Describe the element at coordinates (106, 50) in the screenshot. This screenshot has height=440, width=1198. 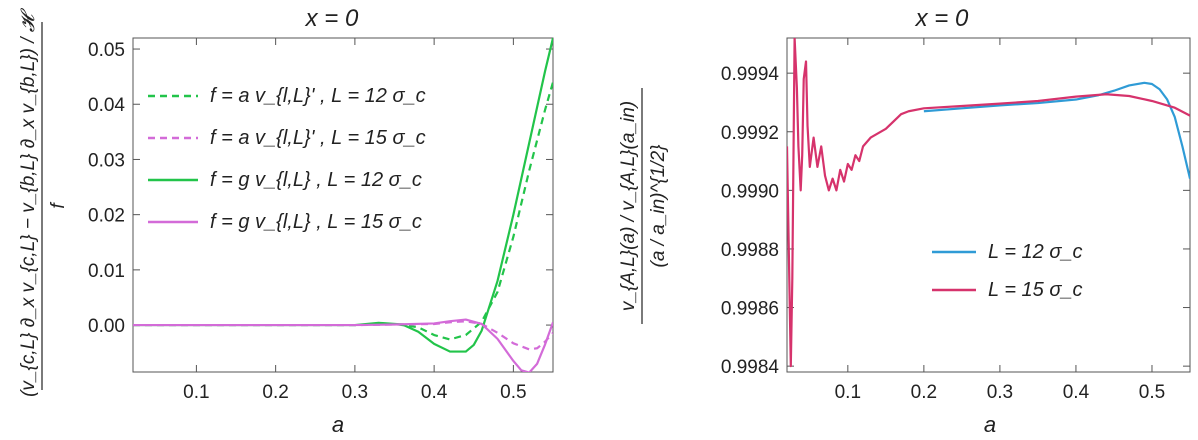
I see `left-y-tick-label: 0.05` at that location.